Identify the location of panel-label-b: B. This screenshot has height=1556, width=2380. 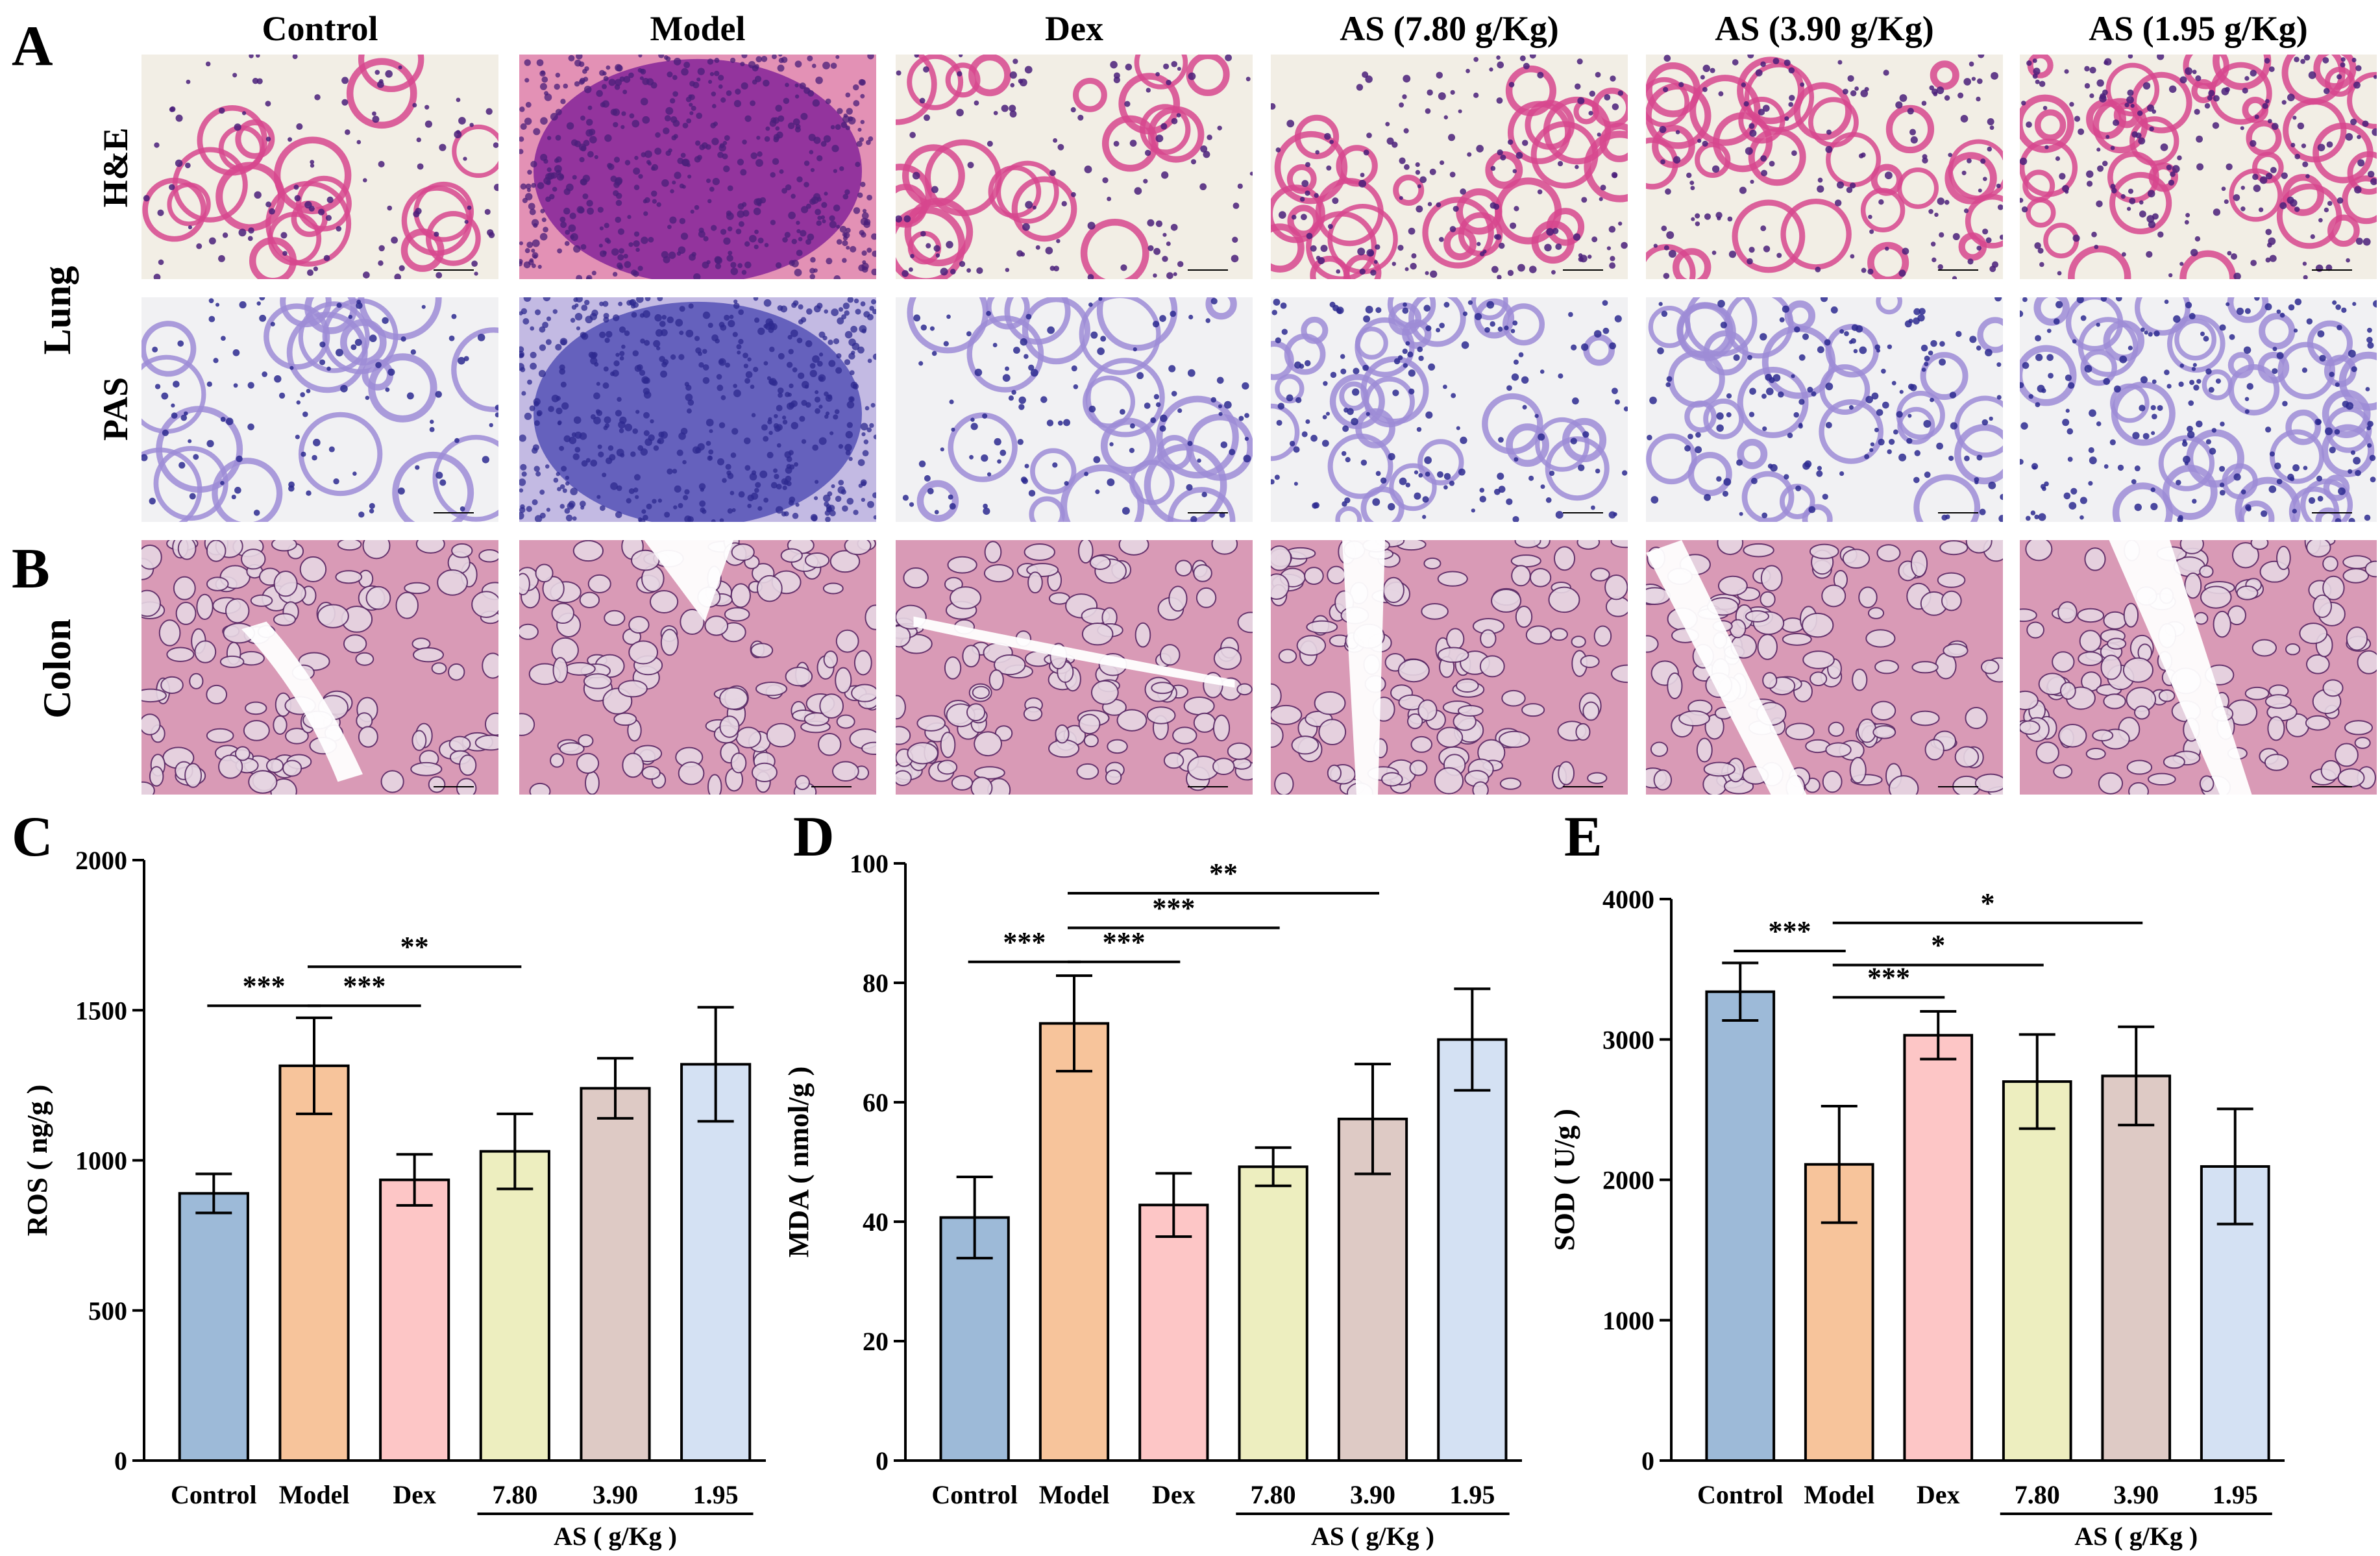
(31, 568).